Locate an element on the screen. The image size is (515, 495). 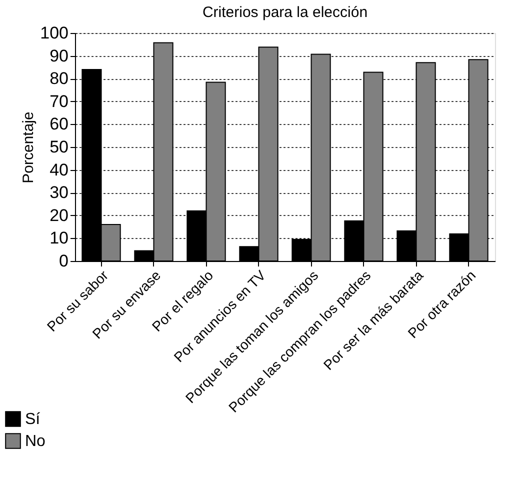
y-tick-label: 30 is located at coordinates (59, 192).